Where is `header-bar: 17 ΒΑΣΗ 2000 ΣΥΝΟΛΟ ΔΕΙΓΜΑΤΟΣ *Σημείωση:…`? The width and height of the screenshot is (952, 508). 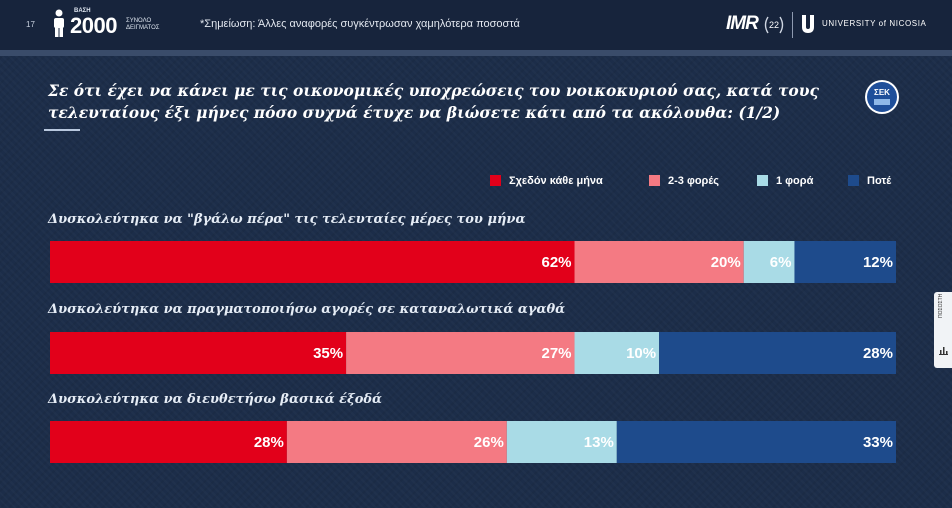
header-bar: 17 ΒΑΣΗ 2000 ΣΥΝΟΛΟ ΔΕΙΓΜΑΤΟΣ *Σημείωση:… is located at coordinates (476, 25).